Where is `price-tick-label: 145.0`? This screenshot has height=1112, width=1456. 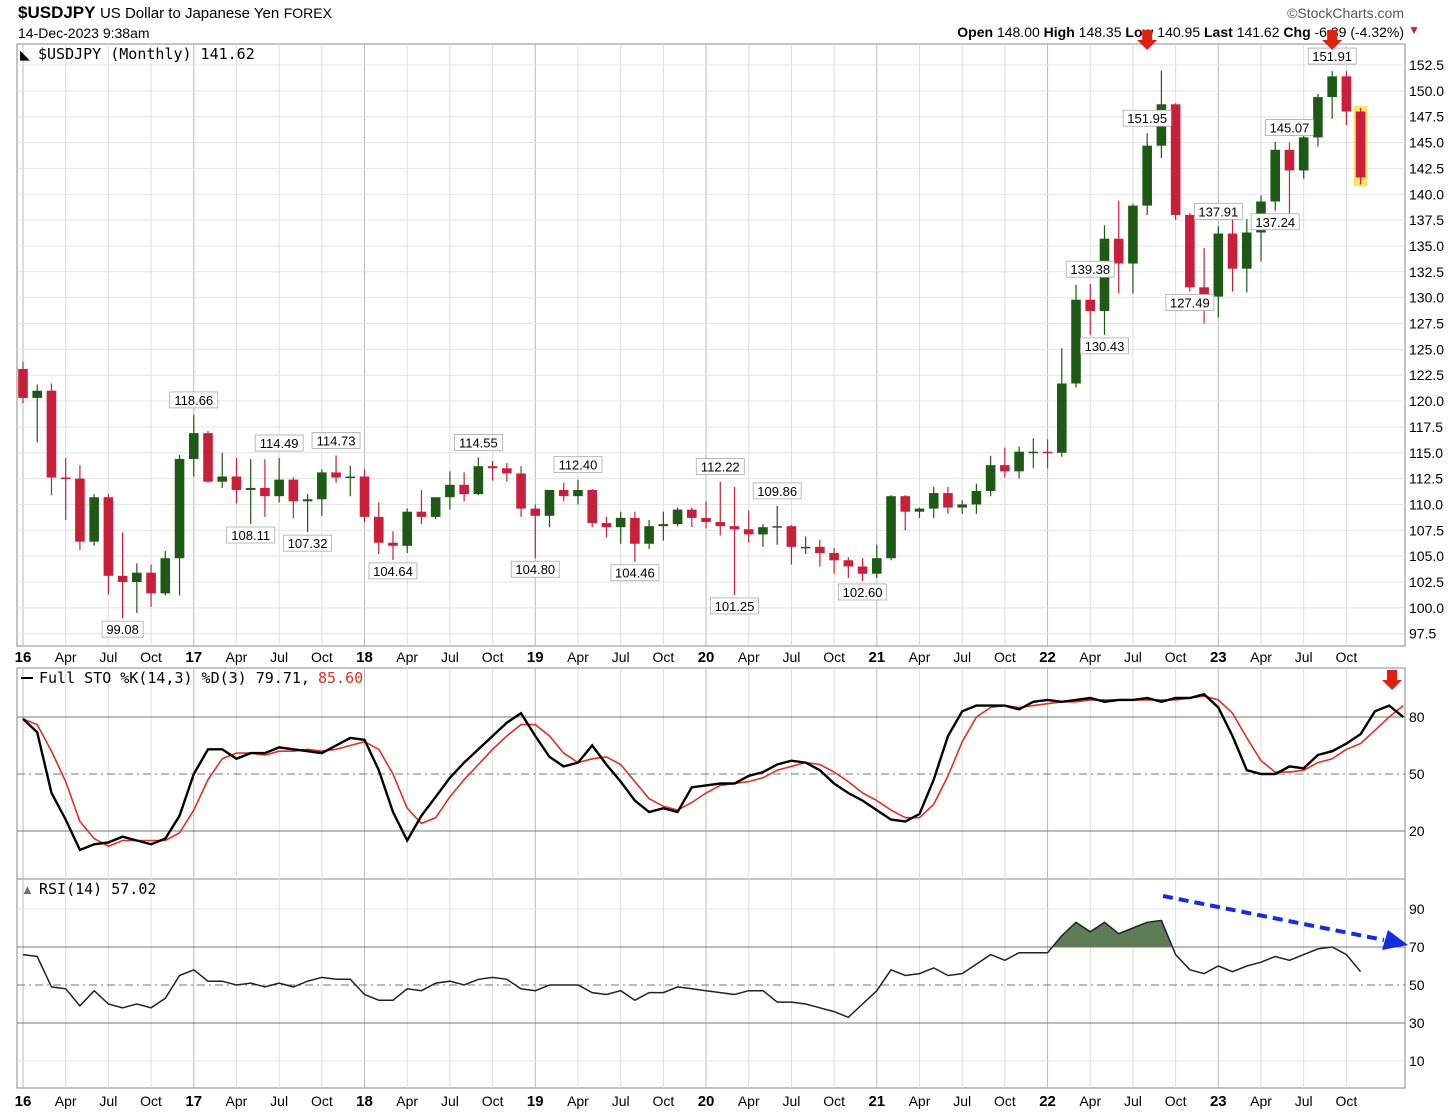 price-tick-label: 145.0 is located at coordinates (1426, 143).